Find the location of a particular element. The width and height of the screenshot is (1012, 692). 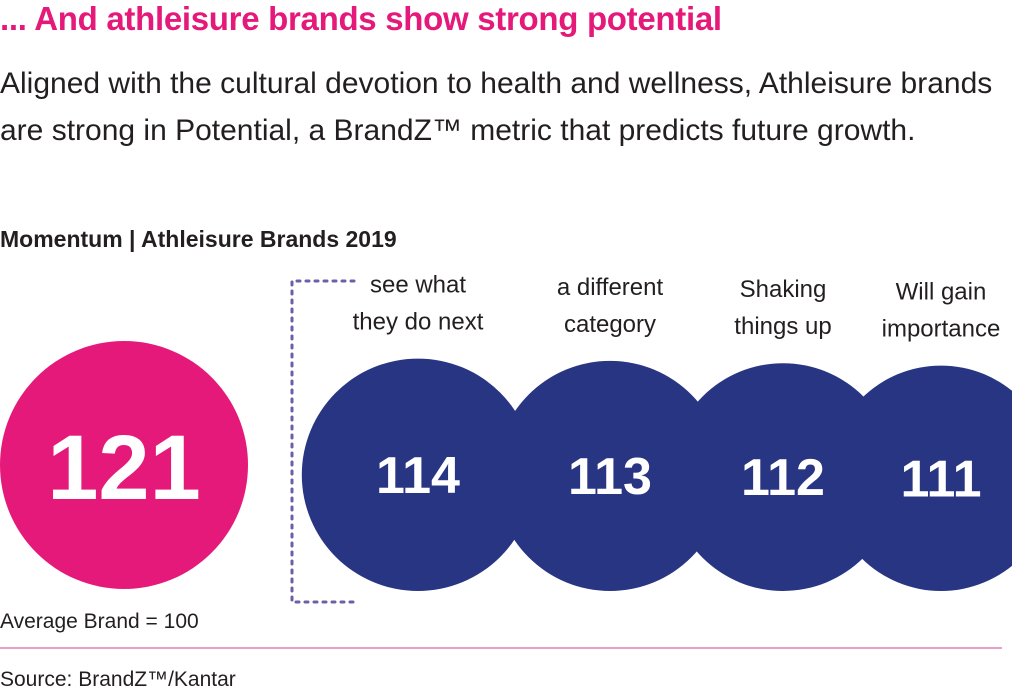

divider-line is located at coordinates (501, 648).